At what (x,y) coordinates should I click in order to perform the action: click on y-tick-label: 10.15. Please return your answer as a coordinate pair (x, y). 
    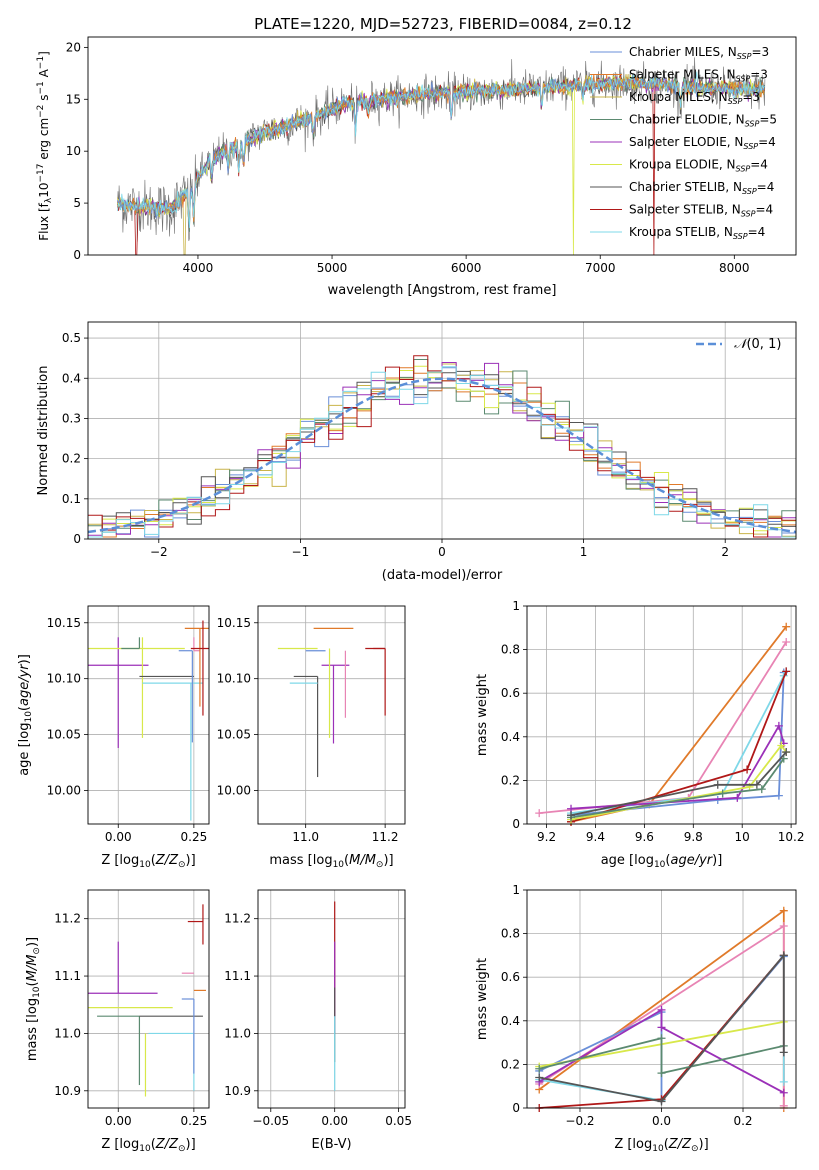
    Looking at the image, I should click on (64, 623).